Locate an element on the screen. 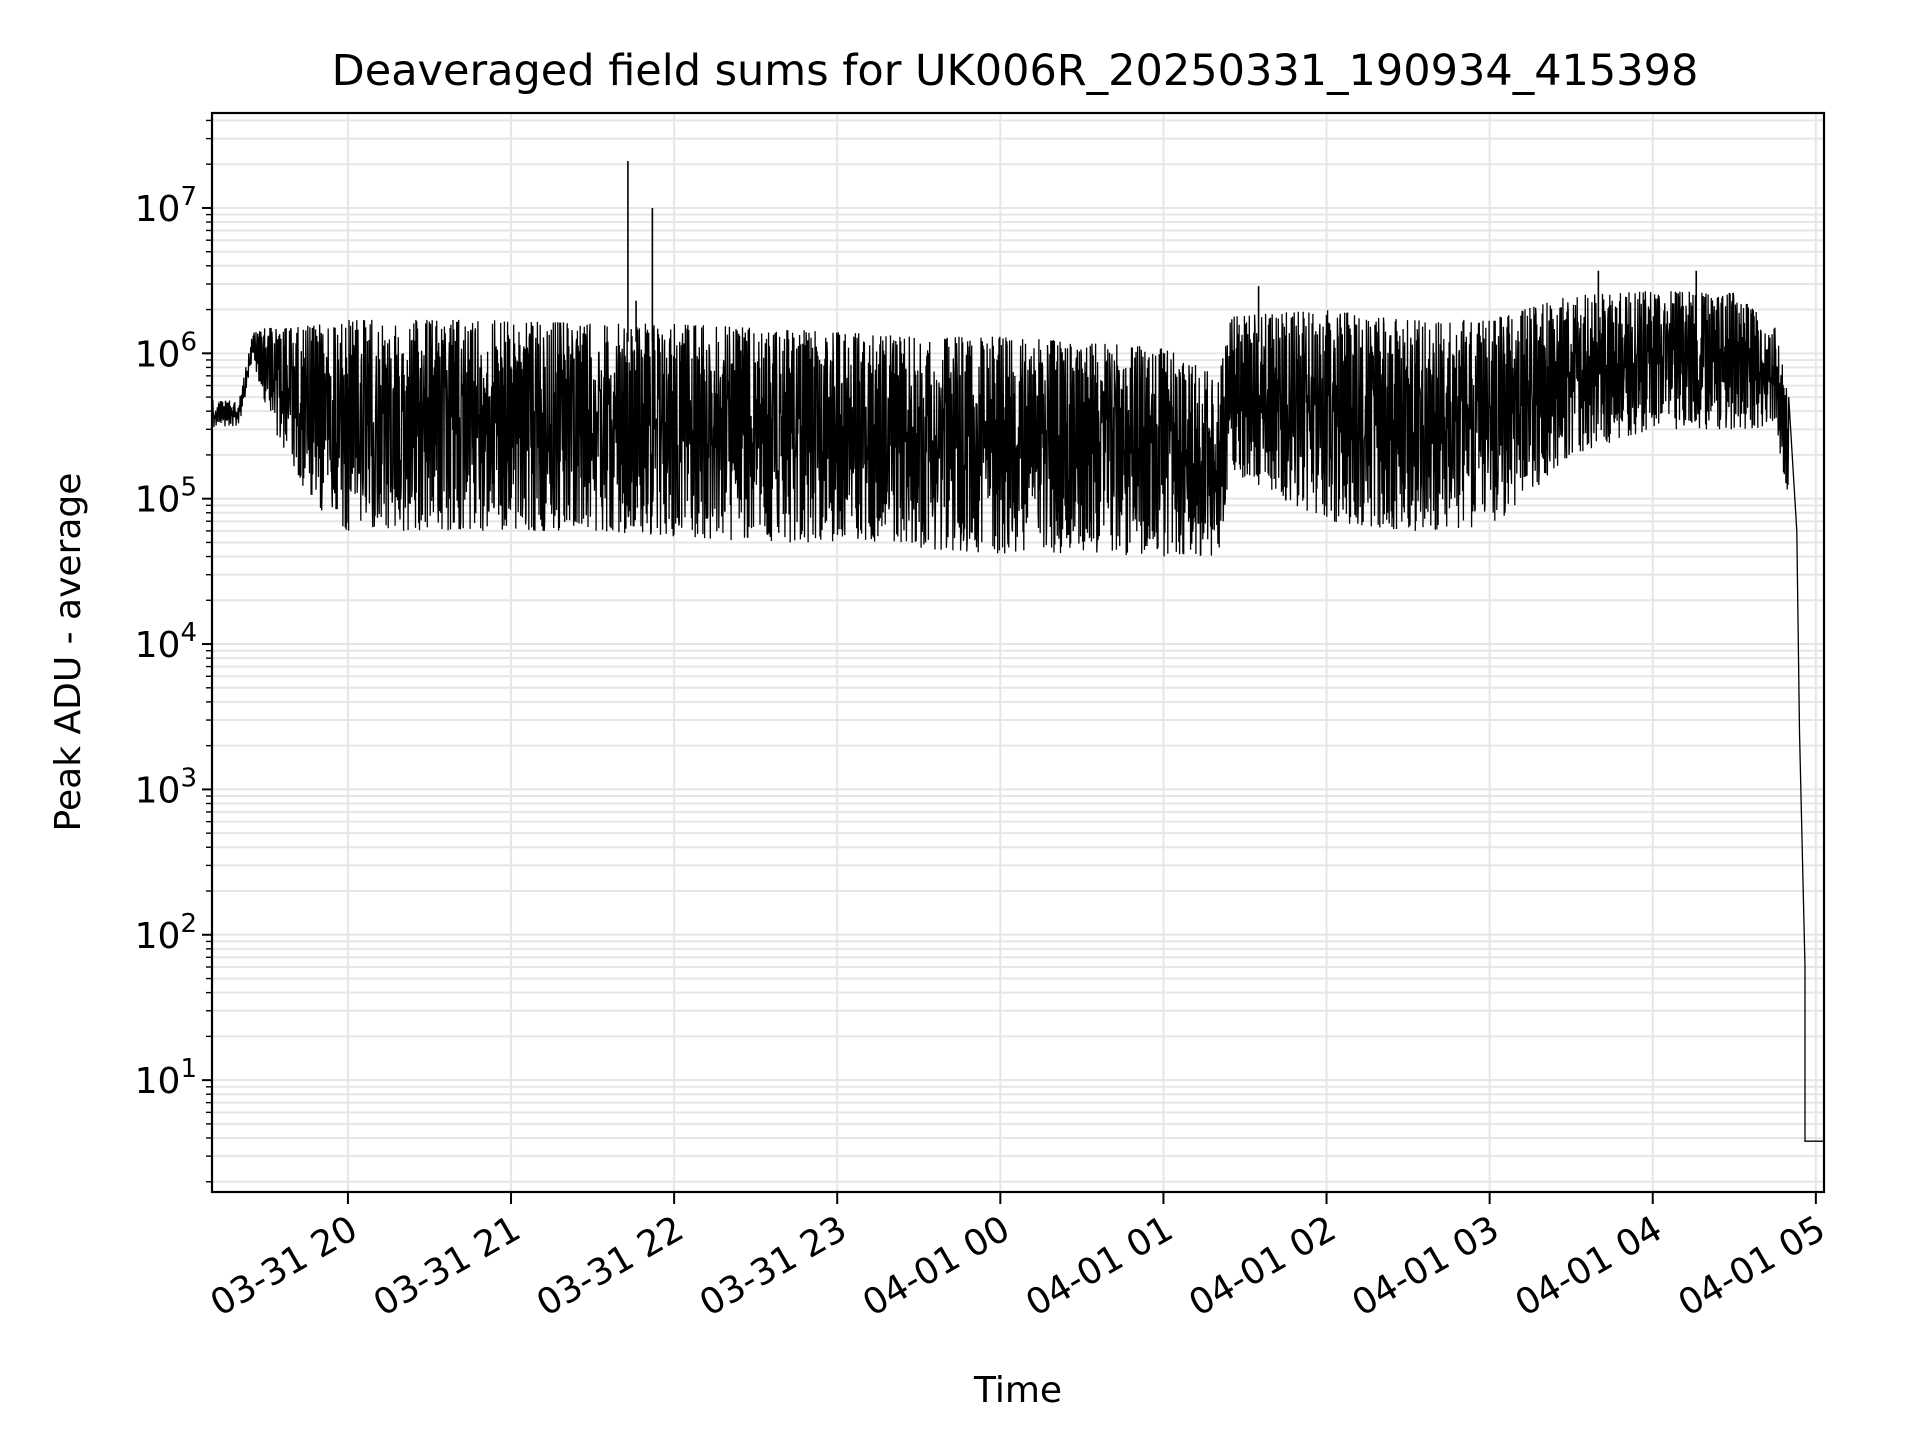 This screenshot has height=1440, width=1920. y-tick-label: 10² is located at coordinates (166, 933).